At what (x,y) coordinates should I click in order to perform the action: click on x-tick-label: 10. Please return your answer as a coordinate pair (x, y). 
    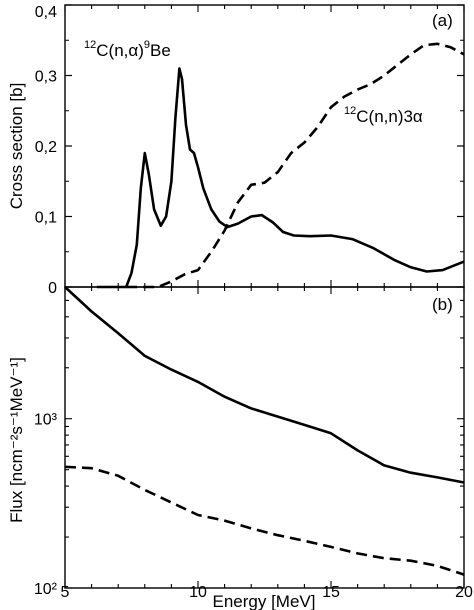
    Looking at the image, I should click on (198, 592).